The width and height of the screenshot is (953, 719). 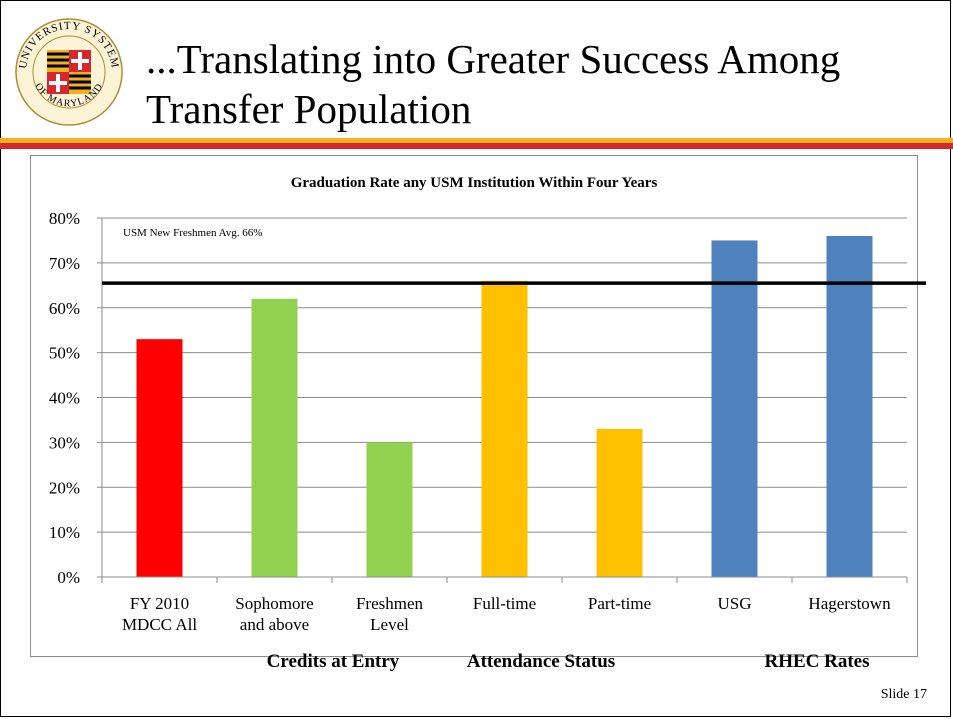 I want to click on x-tick-label-line: Freshmen, so click(x=390, y=603).